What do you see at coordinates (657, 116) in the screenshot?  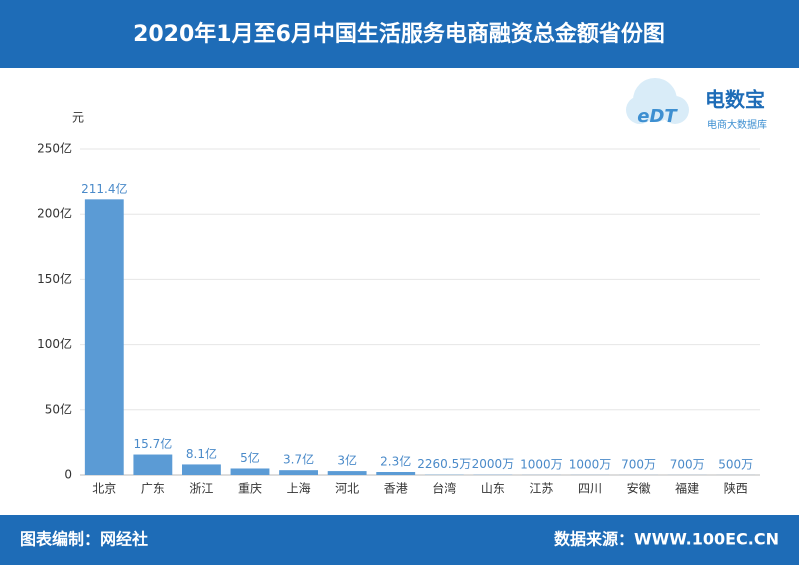 I see `logo-mark: eDT` at bounding box center [657, 116].